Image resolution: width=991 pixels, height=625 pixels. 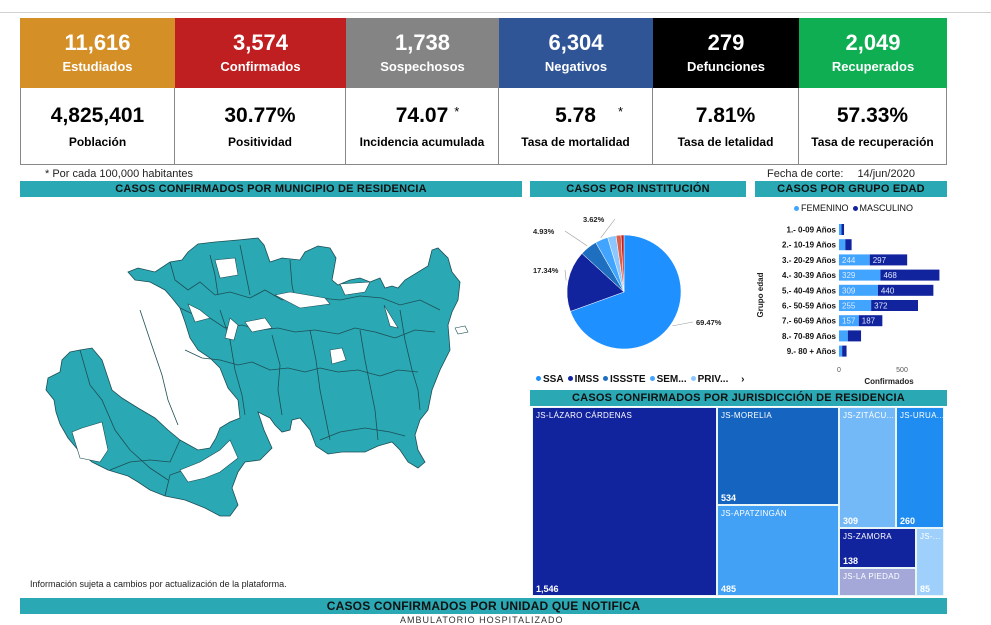 What do you see at coordinates (576, 66) in the screenshot?
I see `kpi-label: Negativos` at bounding box center [576, 66].